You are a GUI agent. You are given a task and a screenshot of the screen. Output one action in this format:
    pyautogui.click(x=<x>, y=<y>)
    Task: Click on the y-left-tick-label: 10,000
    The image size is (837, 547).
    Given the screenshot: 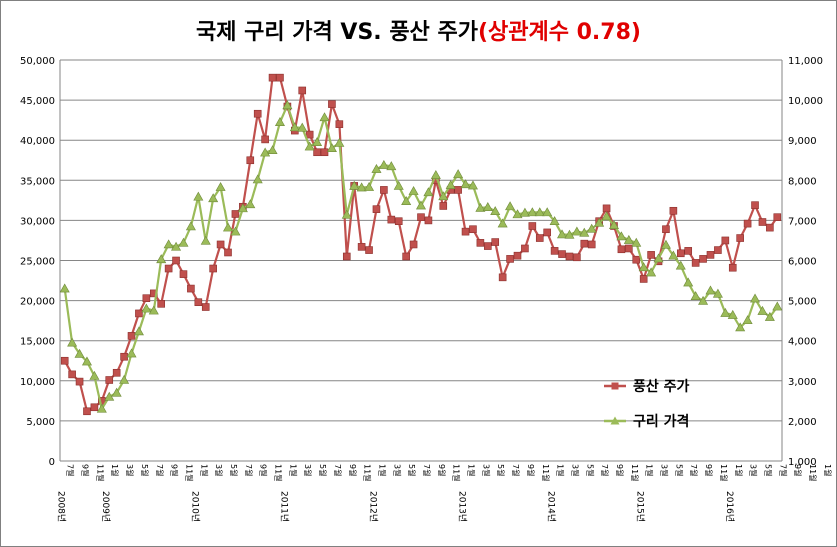 What is the action you would take?
    pyautogui.click(x=37, y=382)
    